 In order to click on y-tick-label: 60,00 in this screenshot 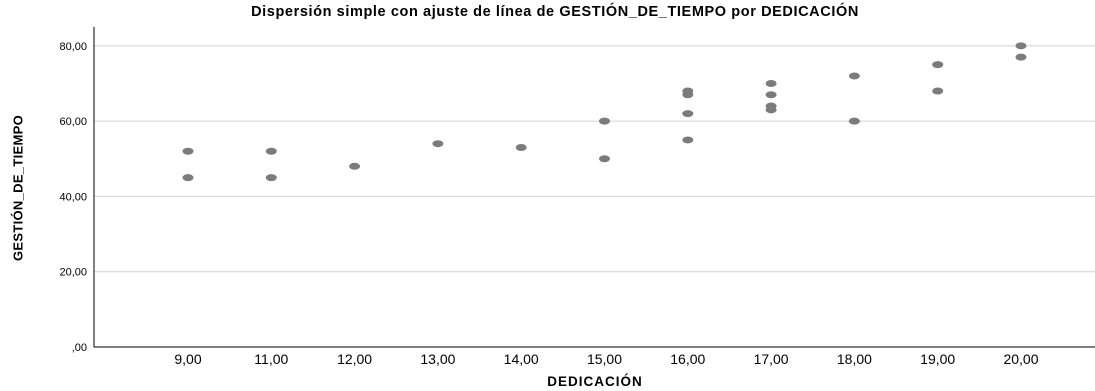, I will do `click(73, 122)`.